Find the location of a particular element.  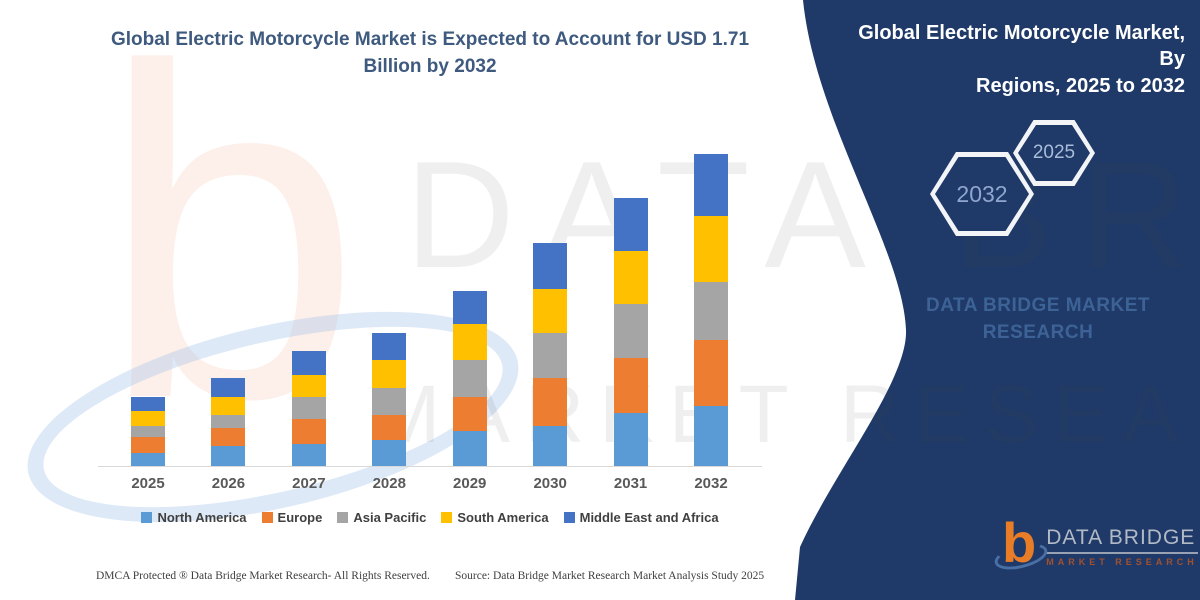

legend-label: South America is located at coordinates (503, 517).